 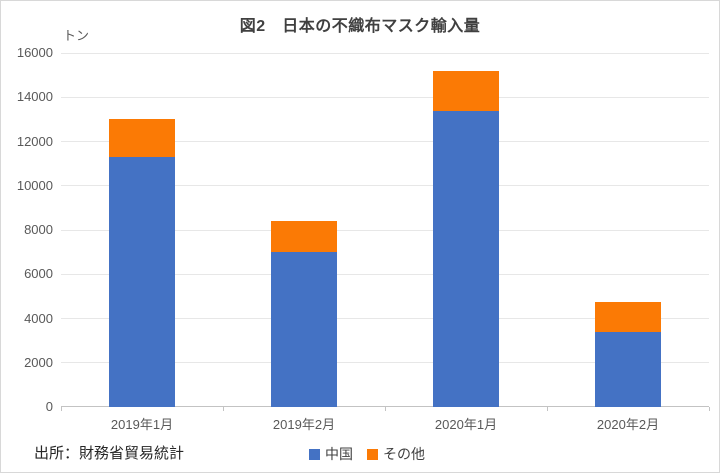 I want to click on x-axis-label: 2019年1月, so click(x=142, y=424).